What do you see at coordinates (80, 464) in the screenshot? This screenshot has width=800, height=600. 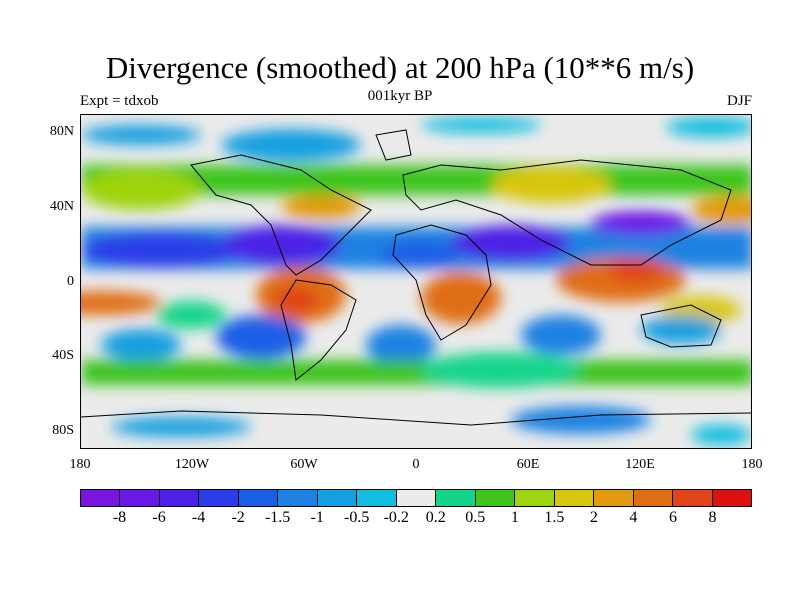 I see `lon-label-180-left: 180` at bounding box center [80, 464].